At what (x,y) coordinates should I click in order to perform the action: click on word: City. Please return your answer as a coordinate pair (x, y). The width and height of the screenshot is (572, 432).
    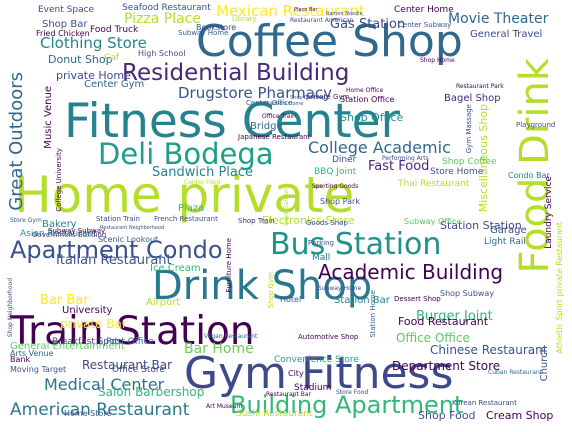
    Looking at the image, I should click on (296, 373).